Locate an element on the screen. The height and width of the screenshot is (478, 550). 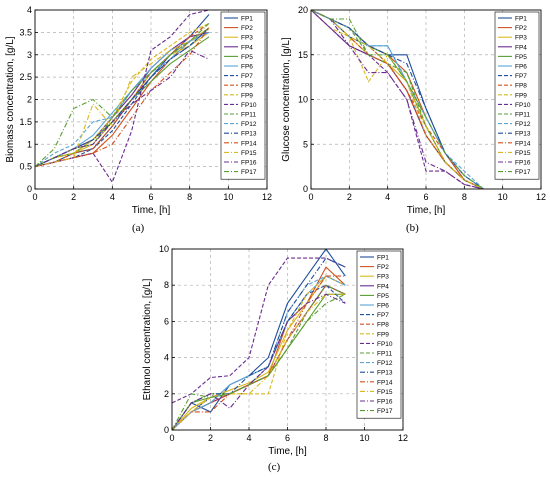
series-line-fp7 is located at coordinates (122, 97).